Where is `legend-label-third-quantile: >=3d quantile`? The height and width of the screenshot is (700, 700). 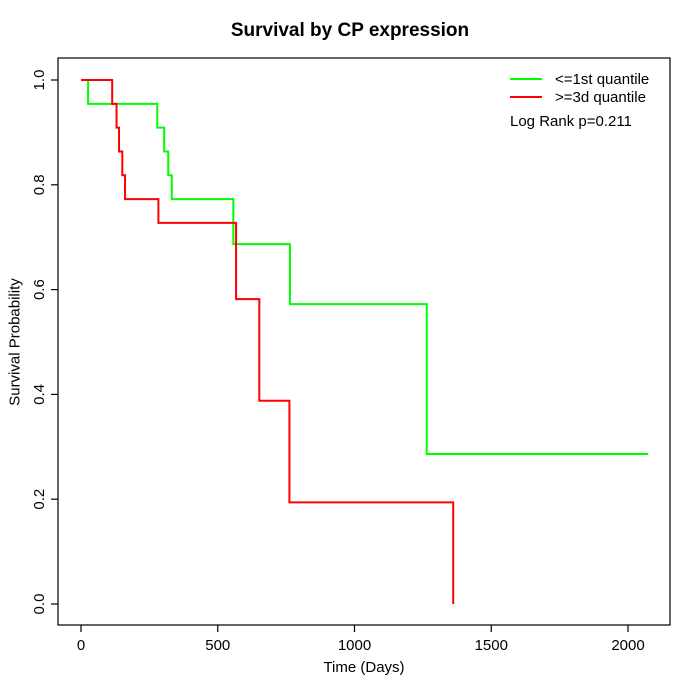 legend-label-third-quantile: >=3d quantile is located at coordinates (600, 97).